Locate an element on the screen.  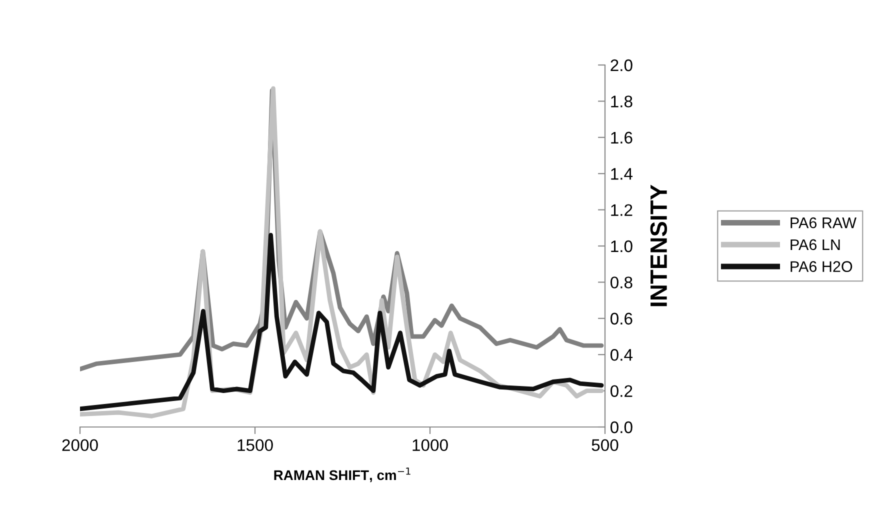
y-tick-label: 1.6 is located at coordinates (621, 138).